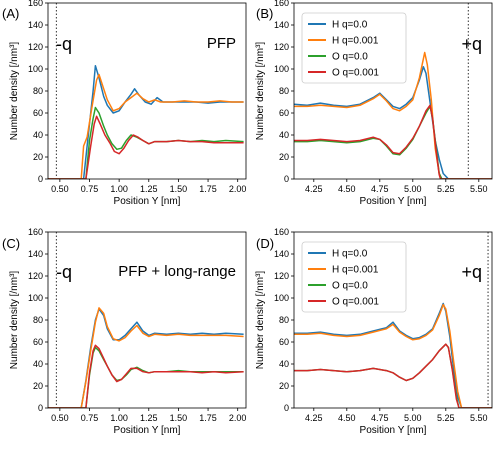 This screenshot has width=500, height=460. Describe the element at coordinates (221, 43) in the screenshot. I see `annotation-text: PFP` at that location.